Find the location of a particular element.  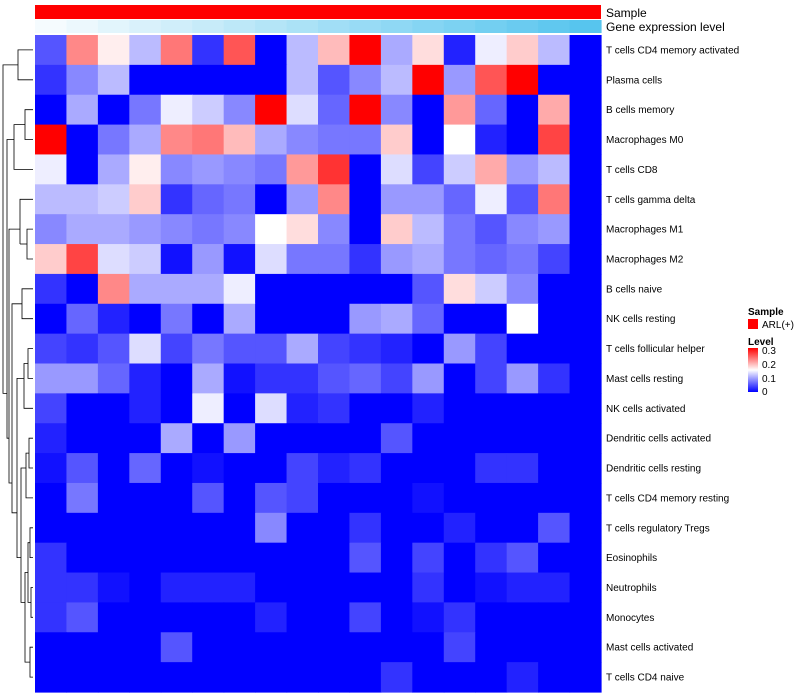

heatmap-cell-r19-c11 is located at coordinates (396, 617).